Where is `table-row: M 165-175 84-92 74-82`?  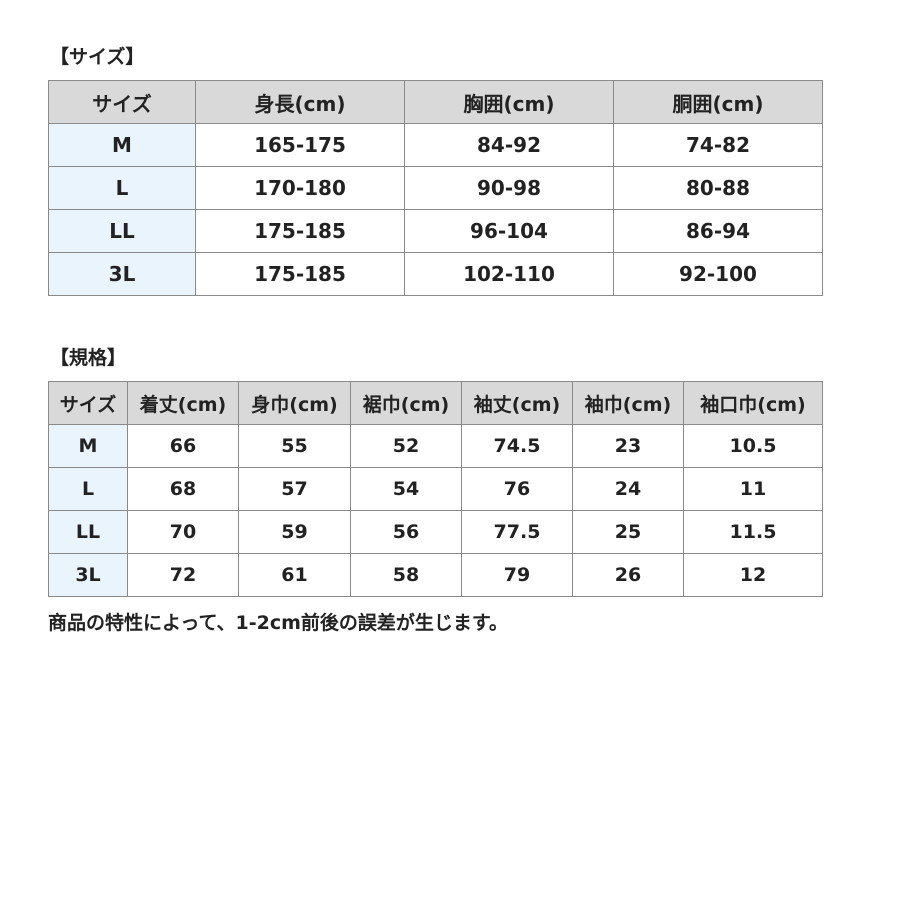 table-row: M 165-175 84-92 74-82 is located at coordinates (435, 145).